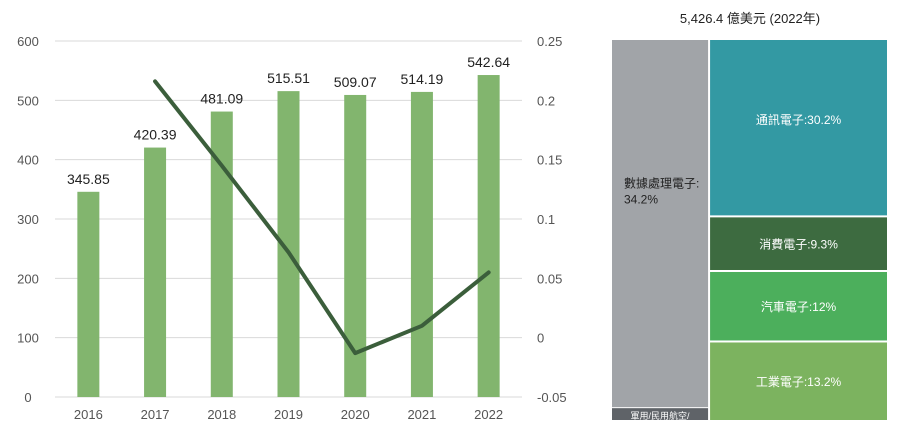  Describe the element at coordinates (155, 414) in the screenshot. I see `x-tick-label: 2017` at that location.